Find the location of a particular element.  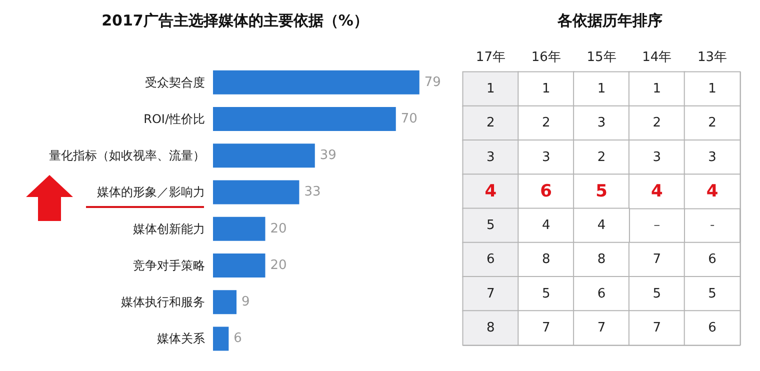

x-tick-label: 15年 is located at coordinates (601, 57).